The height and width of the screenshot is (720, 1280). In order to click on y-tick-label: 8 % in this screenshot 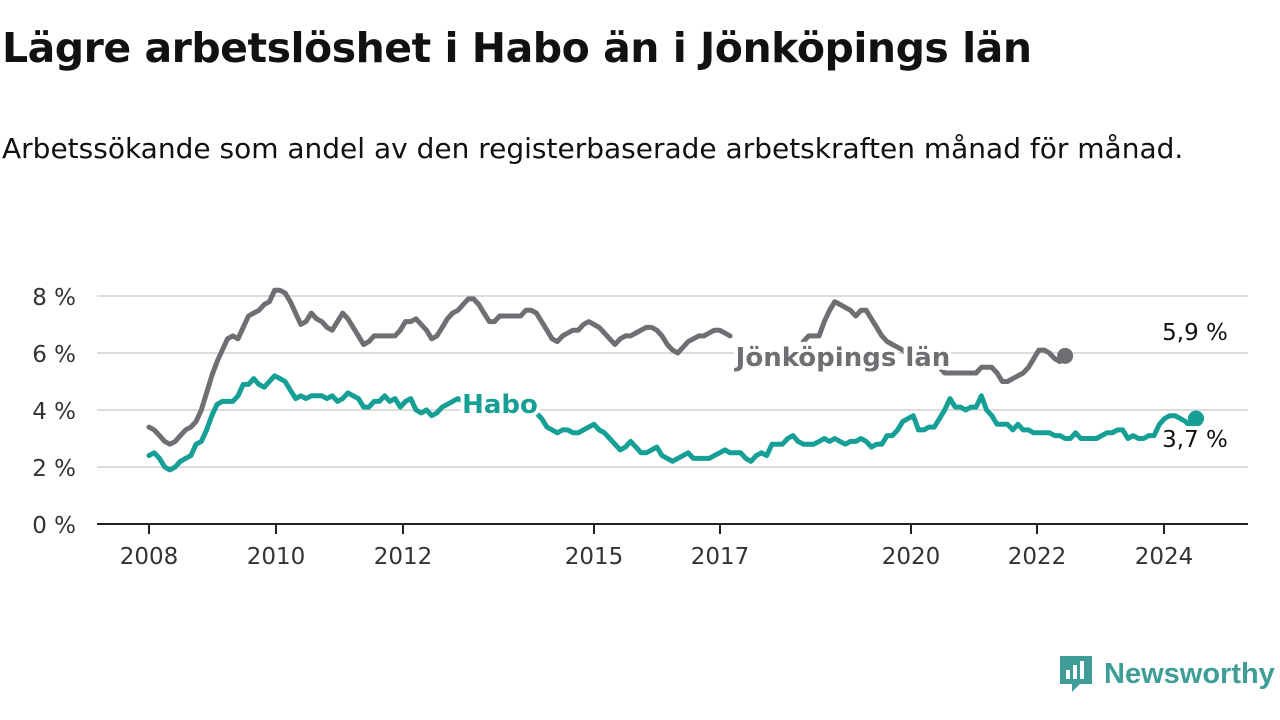, I will do `click(54, 298)`.